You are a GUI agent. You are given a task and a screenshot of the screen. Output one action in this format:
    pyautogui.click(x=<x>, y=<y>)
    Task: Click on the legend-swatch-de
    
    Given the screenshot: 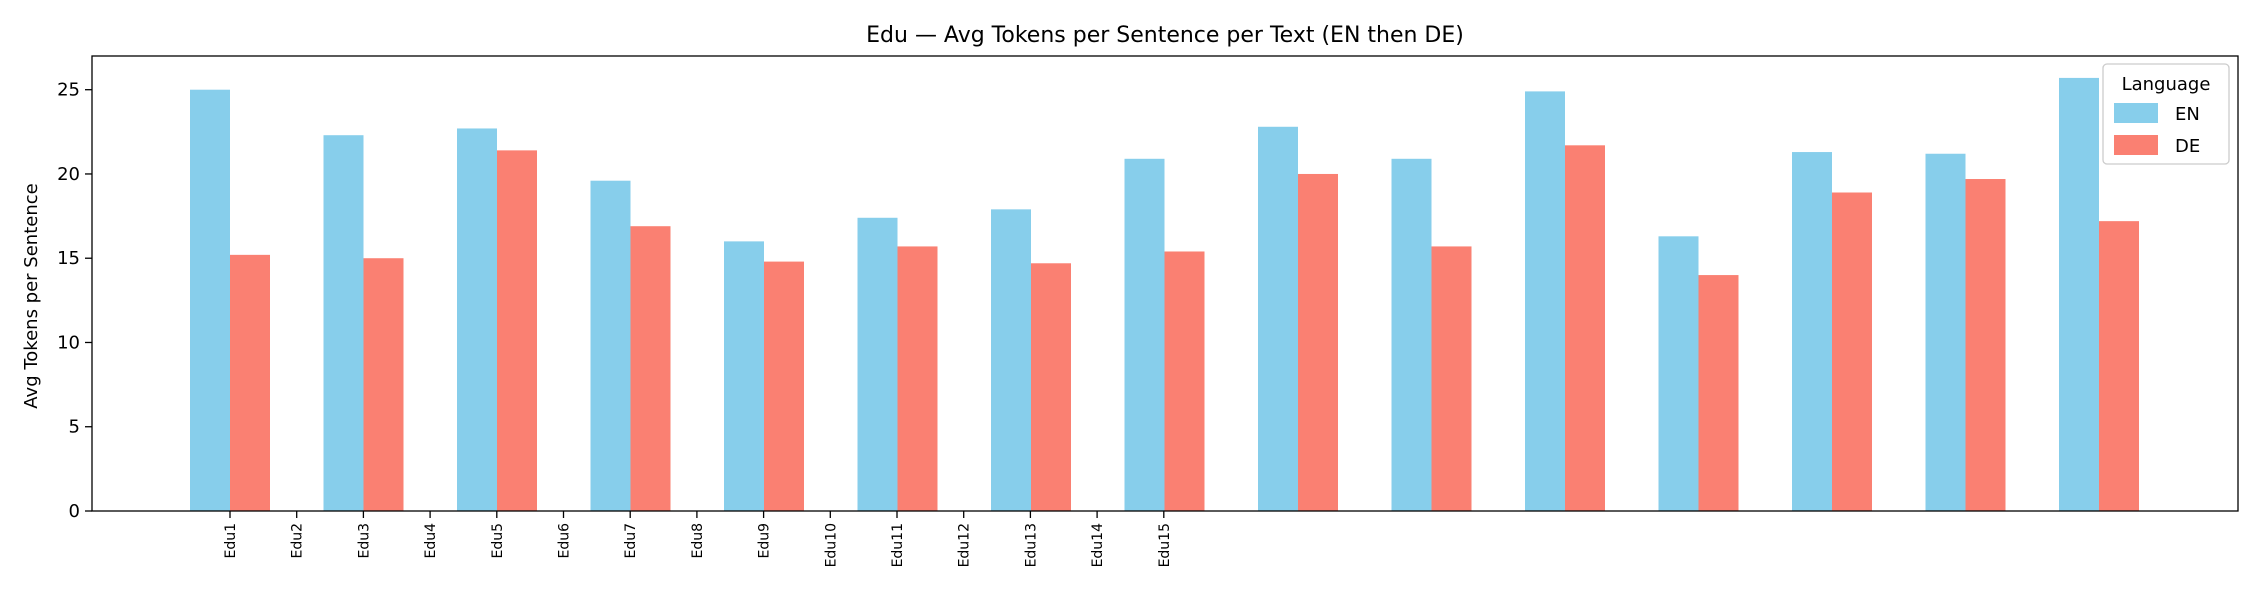 What is the action you would take?
    pyautogui.click(x=2136, y=145)
    